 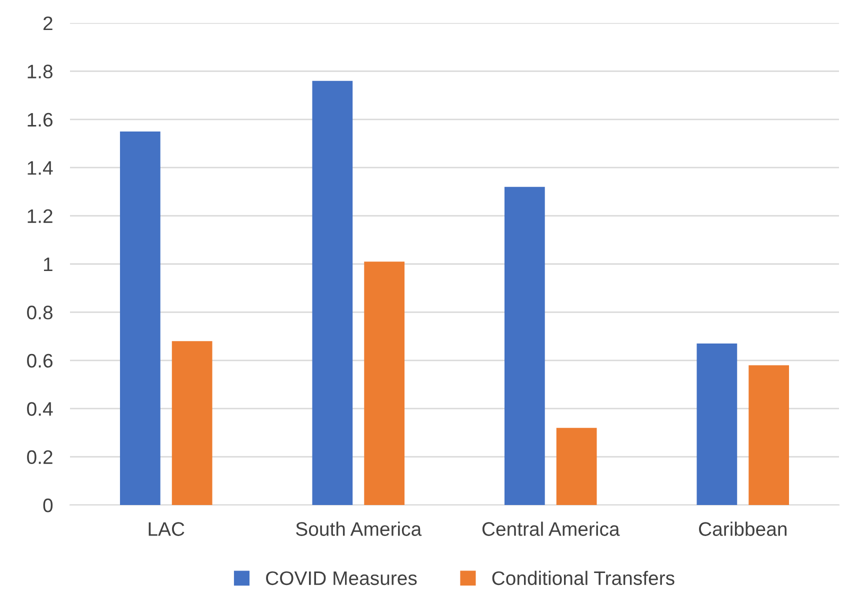 What do you see at coordinates (48, 23) in the screenshot?
I see `y-tick-label: 2` at bounding box center [48, 23].